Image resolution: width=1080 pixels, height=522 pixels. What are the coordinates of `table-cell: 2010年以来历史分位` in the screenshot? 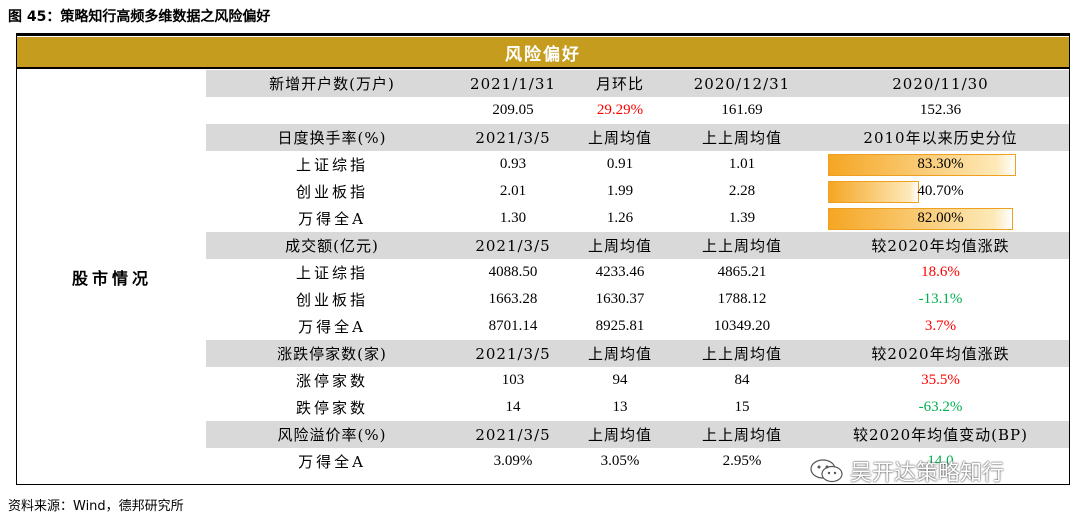 It's located at (940, 138).